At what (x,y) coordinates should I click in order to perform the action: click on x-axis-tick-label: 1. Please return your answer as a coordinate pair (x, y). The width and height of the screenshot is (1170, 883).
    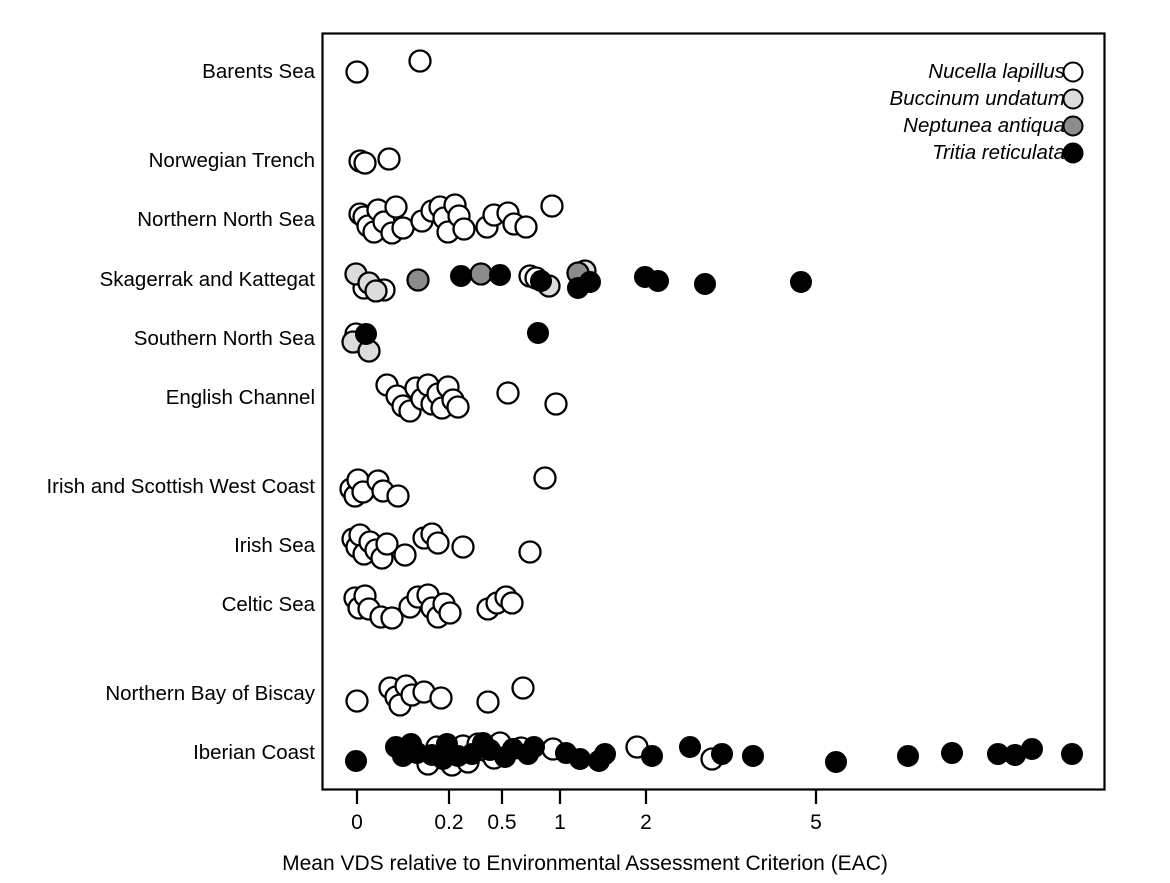
    Looking at the image, I should click on (560, 822).